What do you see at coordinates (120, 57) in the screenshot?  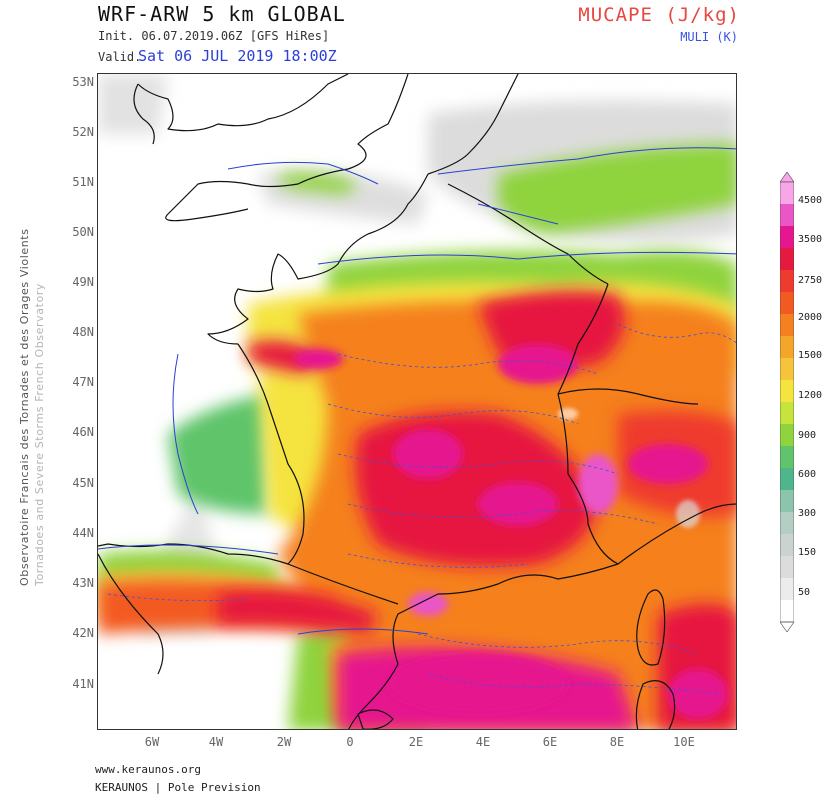 I see `valid-label: Valid.` at bounding box center [120, 57].